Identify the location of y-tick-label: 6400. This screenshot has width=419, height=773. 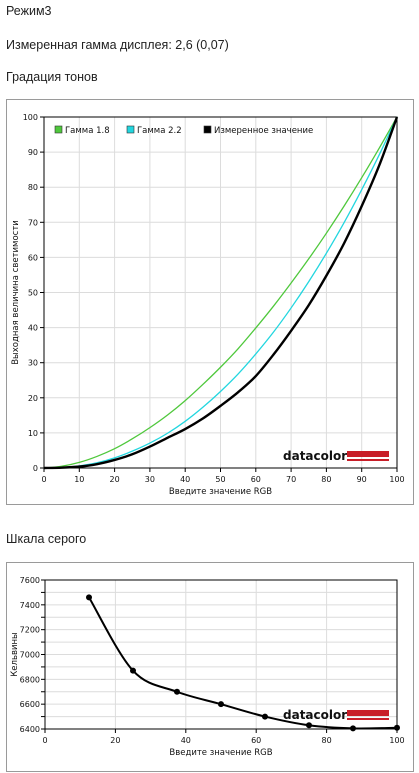
(30, 729).